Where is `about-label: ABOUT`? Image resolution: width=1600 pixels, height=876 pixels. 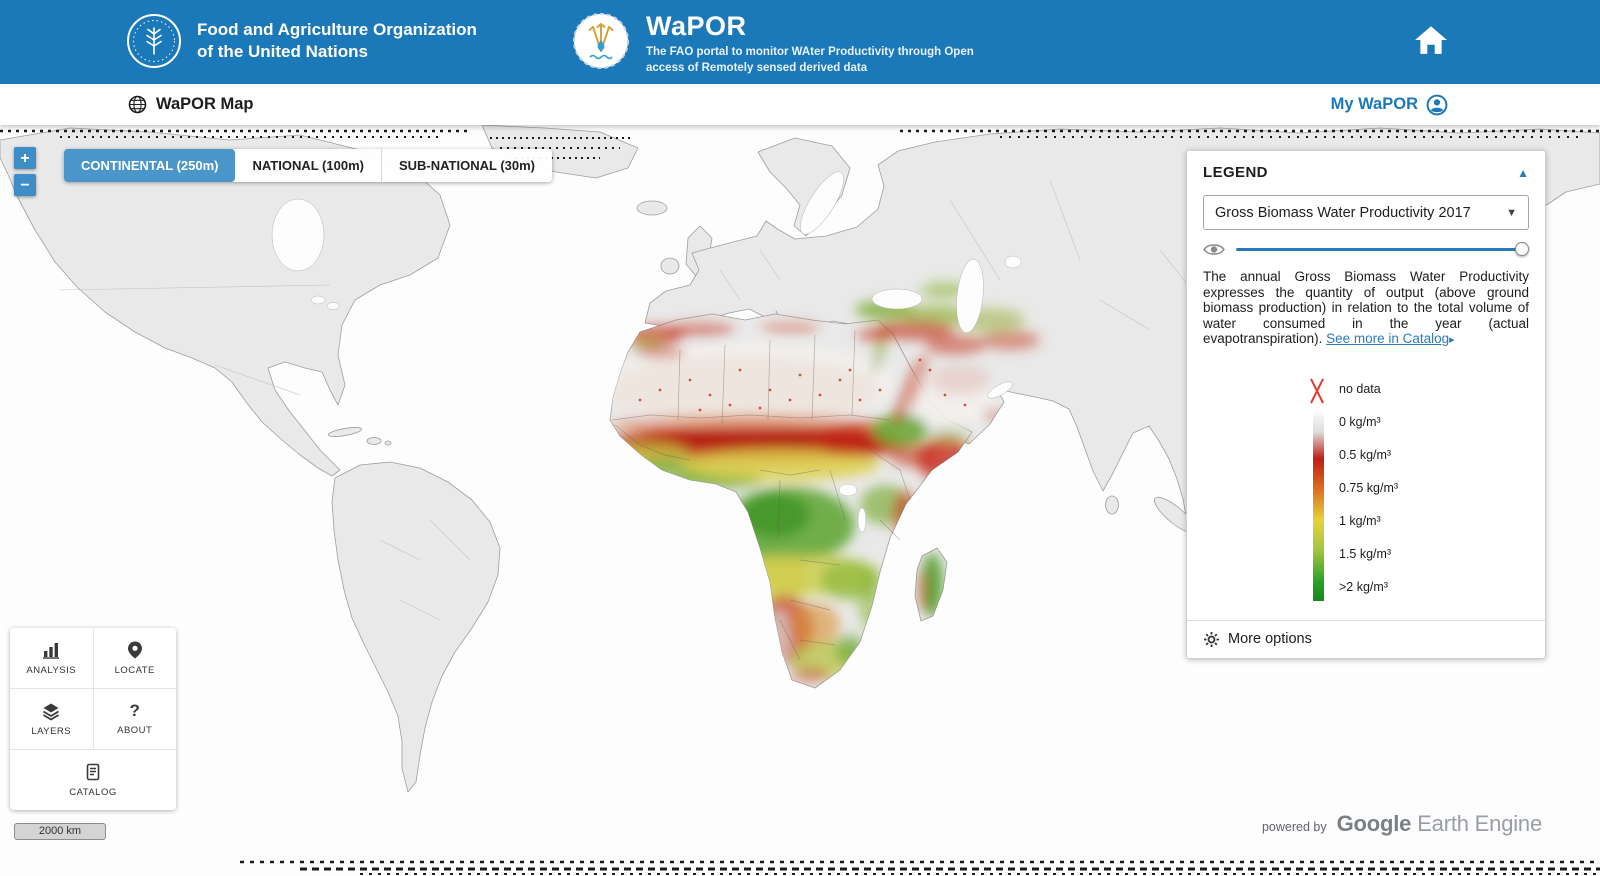
about-label: ABOUT is located at coordinates (135, 730).